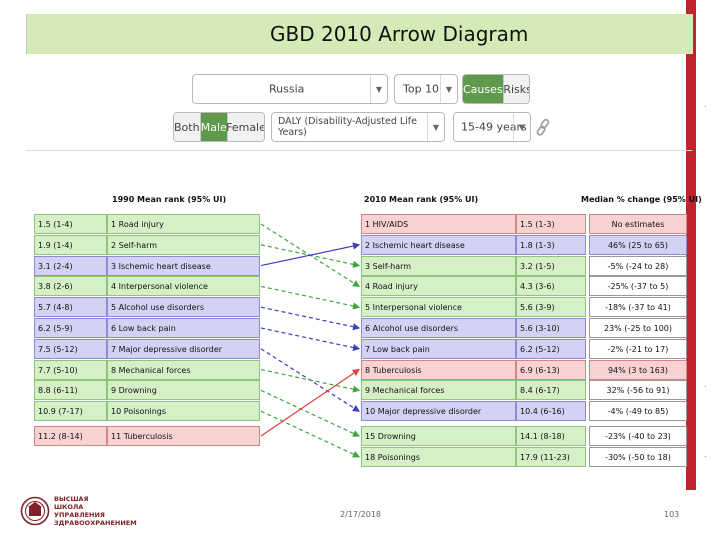  I want to click on right-rank-cell: 8.4 (6-17), so click(551, 390).